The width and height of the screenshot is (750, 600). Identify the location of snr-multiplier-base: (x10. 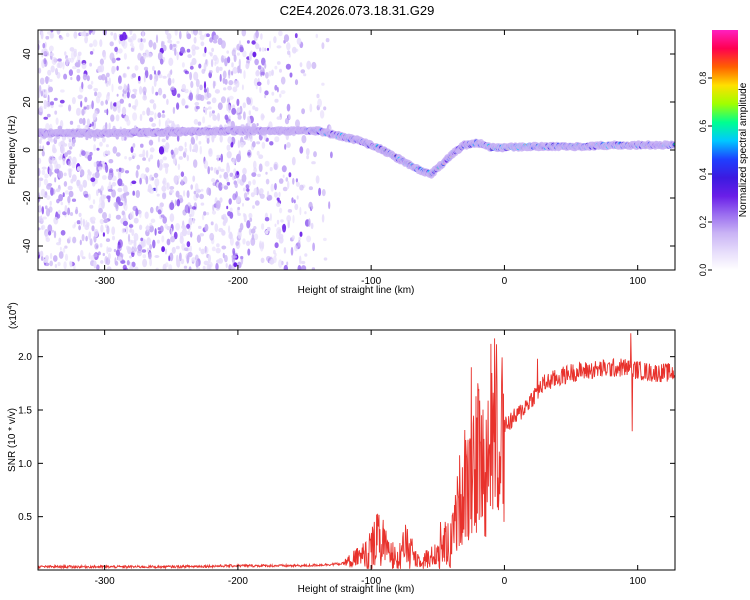
(13, 319).